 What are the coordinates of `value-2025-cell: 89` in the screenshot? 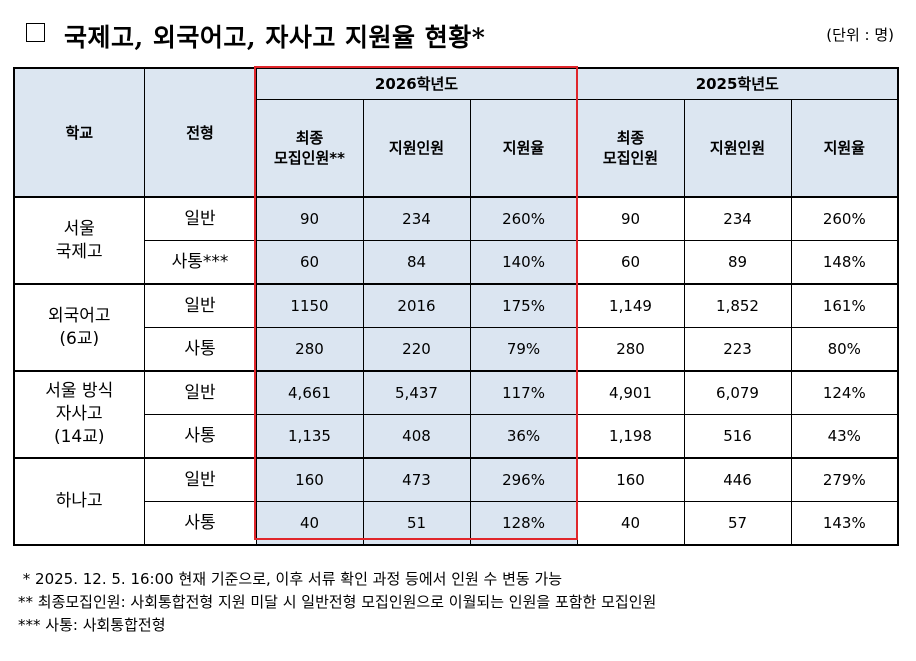 It's located at (737, 262).